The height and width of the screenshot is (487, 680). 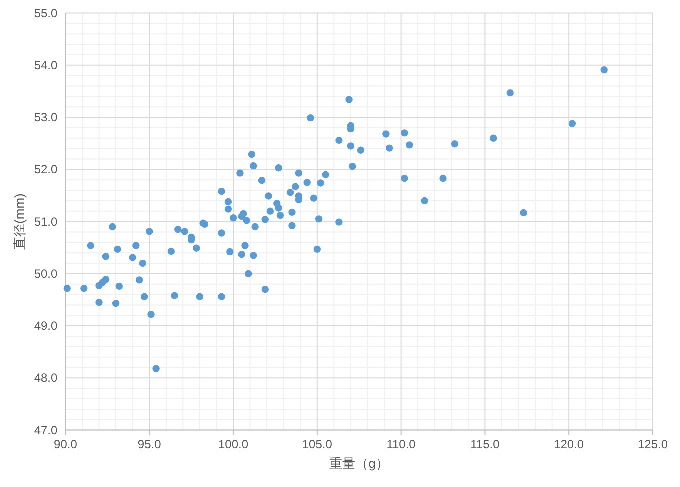 What do you see at coordinates (66, 444) in the screenshot?
I see `x-tick-label: 90.0` at bounding box center [66, 444].